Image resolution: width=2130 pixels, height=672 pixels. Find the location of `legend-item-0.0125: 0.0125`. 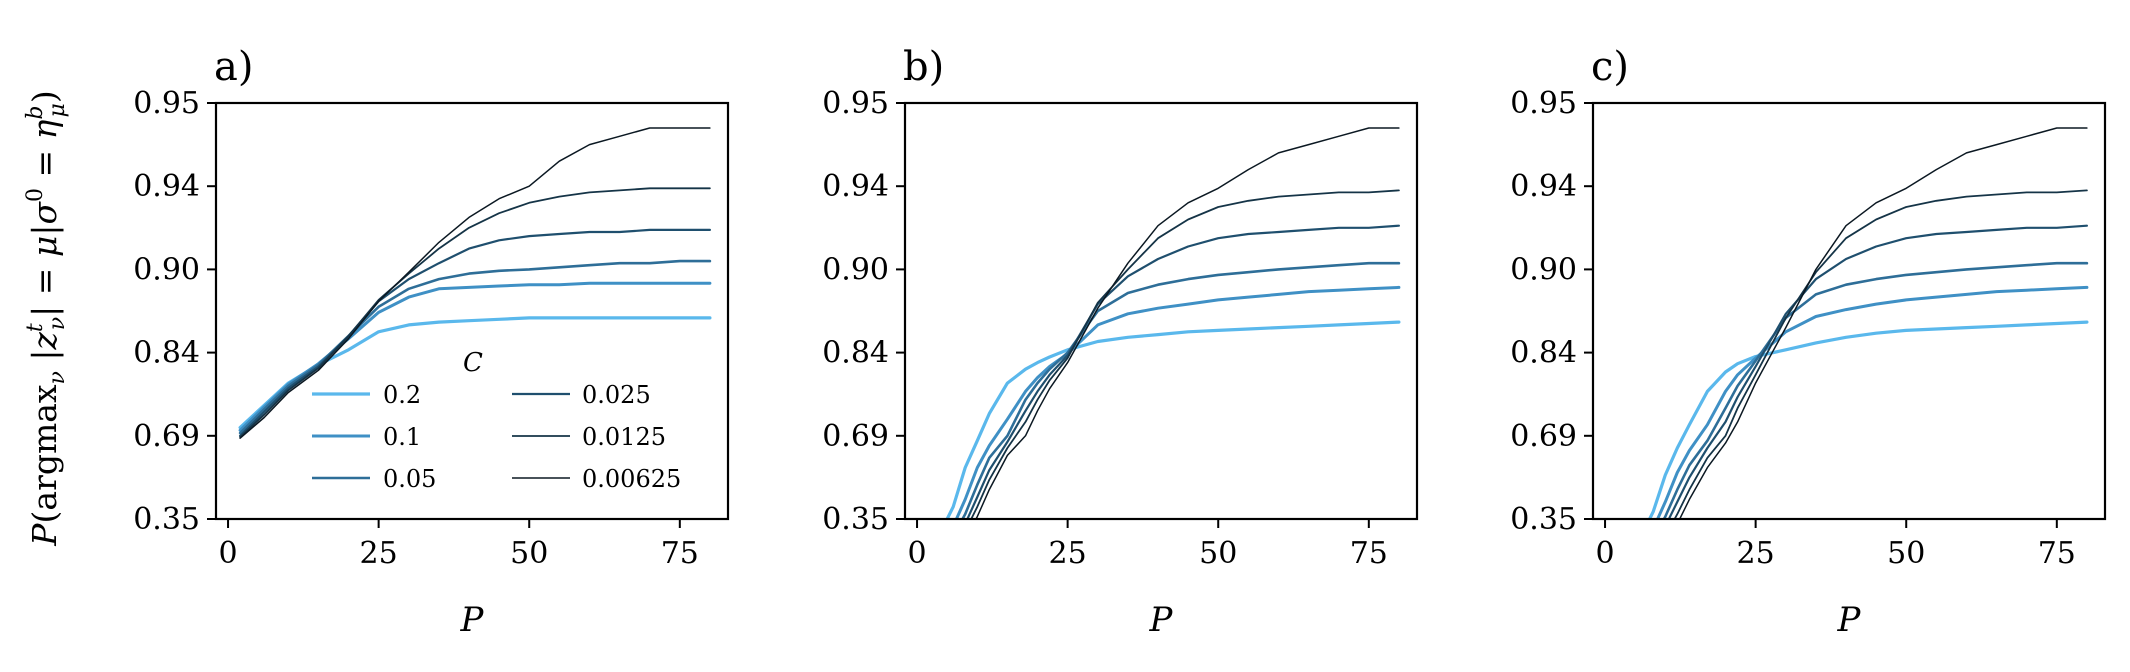

legend-item-0.0125: 0.0125 is located at coordinates (589, 437).